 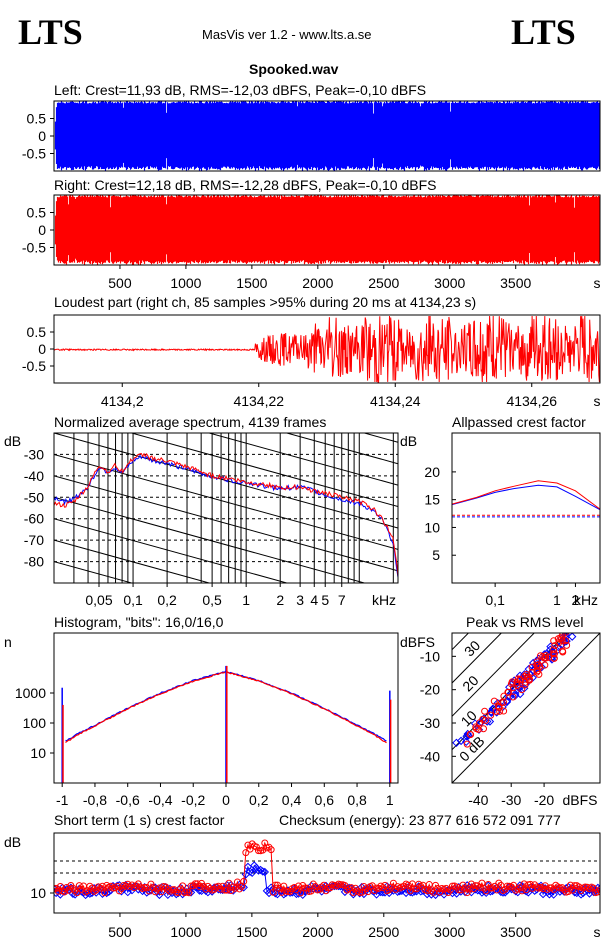 What do you see at coordinates (34, 454) in the screenshot?
I see `spectrum-ytick-label: -30` at bounding box center [34, 454].